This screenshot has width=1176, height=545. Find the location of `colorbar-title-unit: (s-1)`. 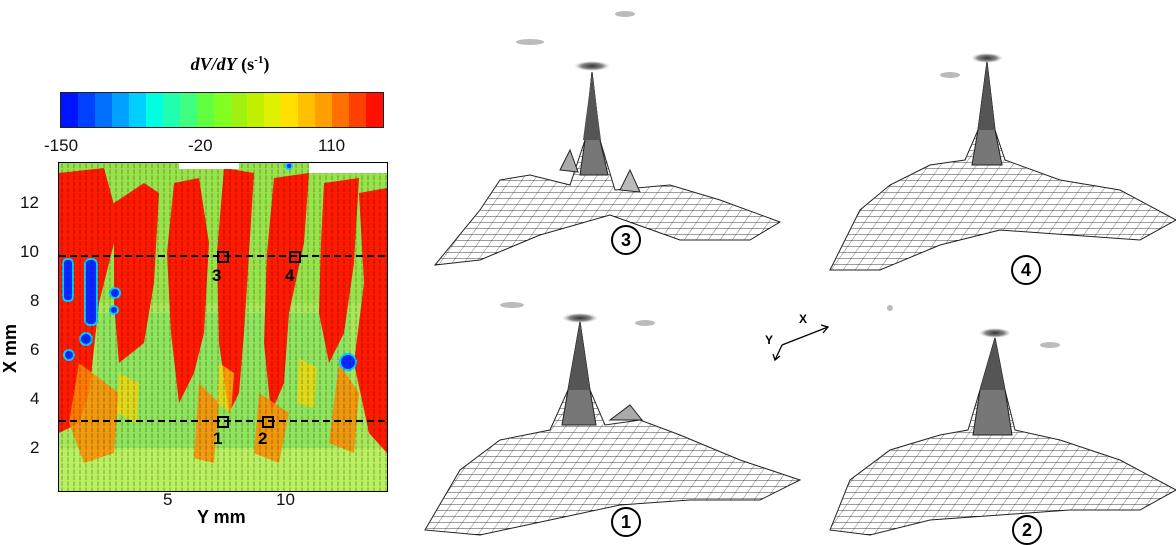

colorbar-title-unit: (s-1) is located at coordinates (255, 64).